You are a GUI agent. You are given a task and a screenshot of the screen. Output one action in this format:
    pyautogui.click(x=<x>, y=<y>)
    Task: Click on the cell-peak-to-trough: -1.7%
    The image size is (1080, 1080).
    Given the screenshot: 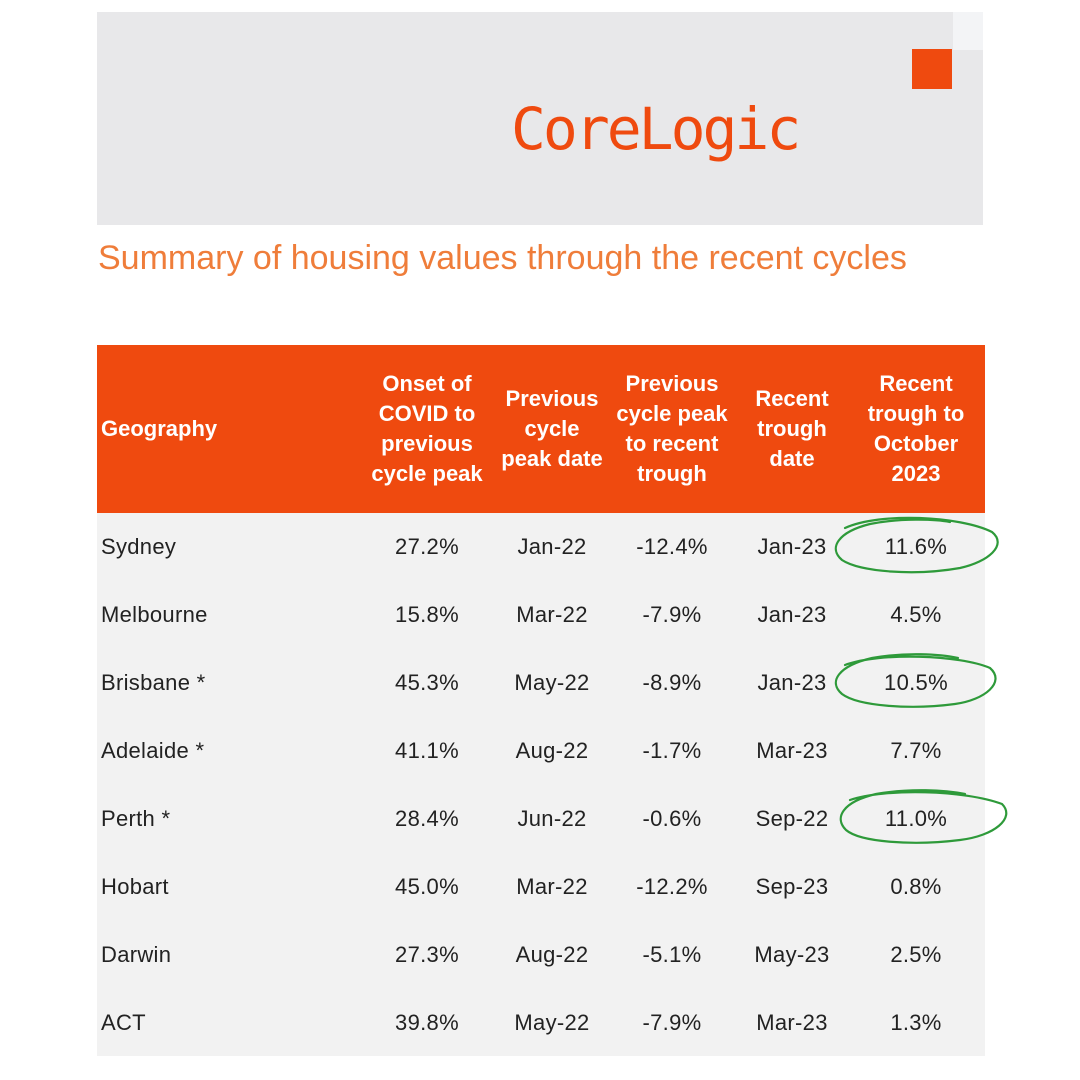 What is the action you would take?
    pyautogui.click(x=672, y=750)
    